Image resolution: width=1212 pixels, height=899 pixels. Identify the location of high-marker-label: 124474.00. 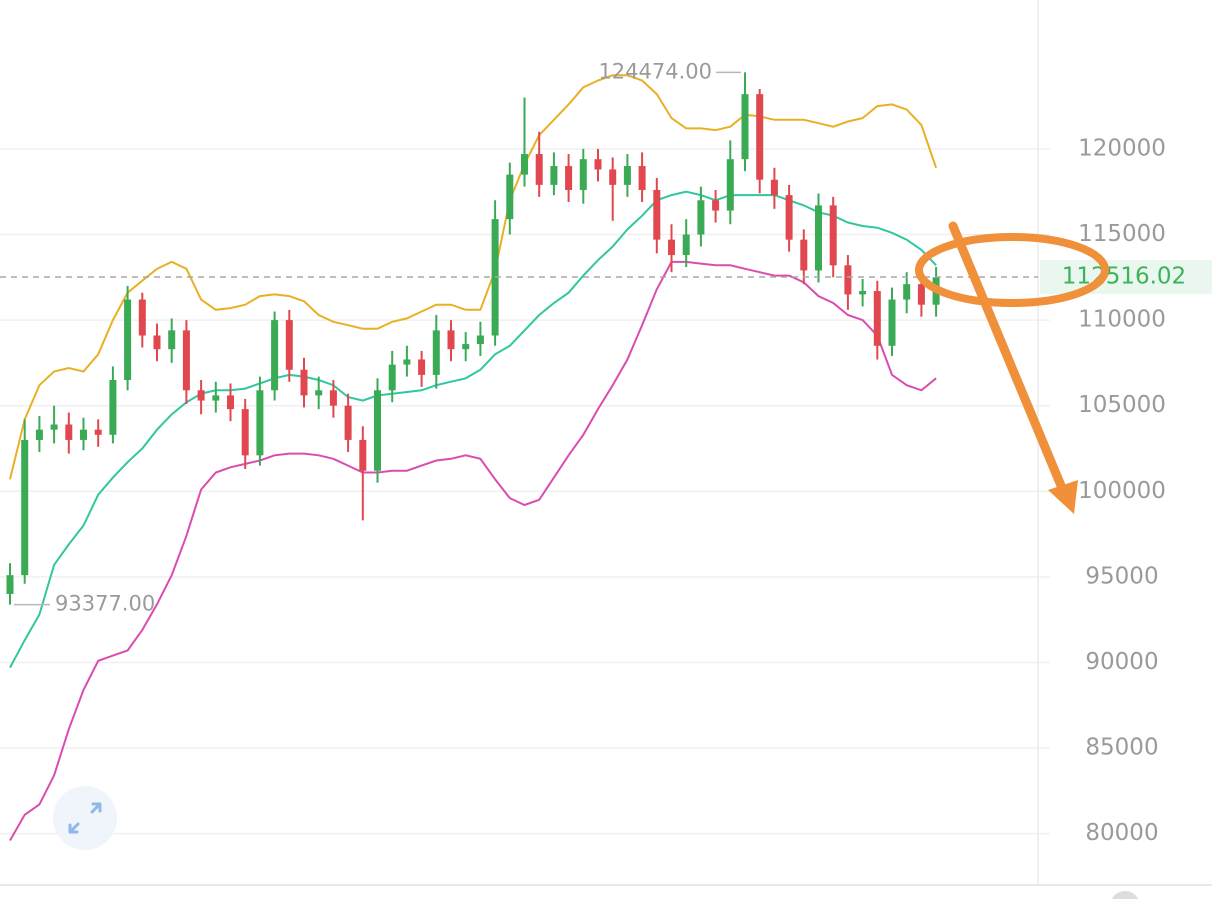
(655, 71).